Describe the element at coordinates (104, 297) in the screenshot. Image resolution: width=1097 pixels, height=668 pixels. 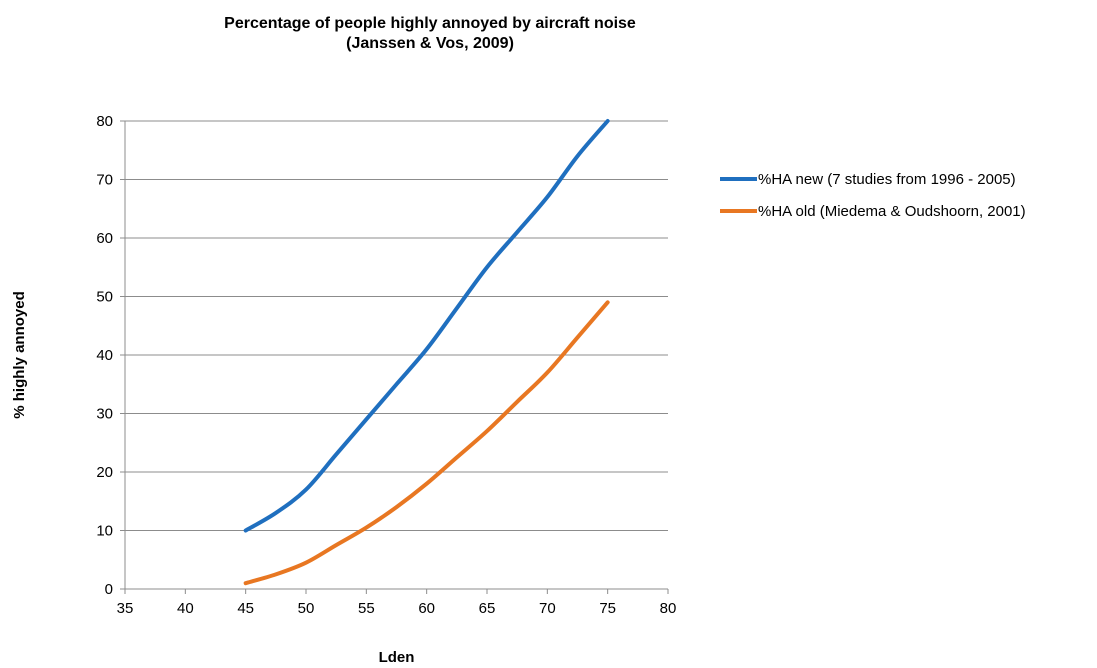
I see `y-tick-label: 50` at that location.